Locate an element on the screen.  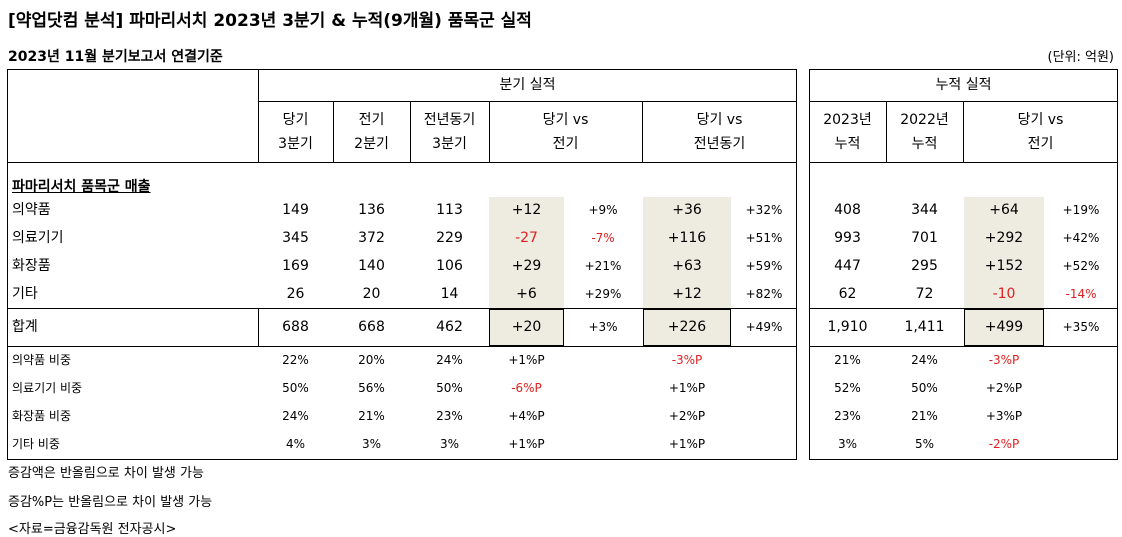
note-rounding-amount: 증감액은 반올림으로 차이 발생 가능 is located at coordinates (106, 473).